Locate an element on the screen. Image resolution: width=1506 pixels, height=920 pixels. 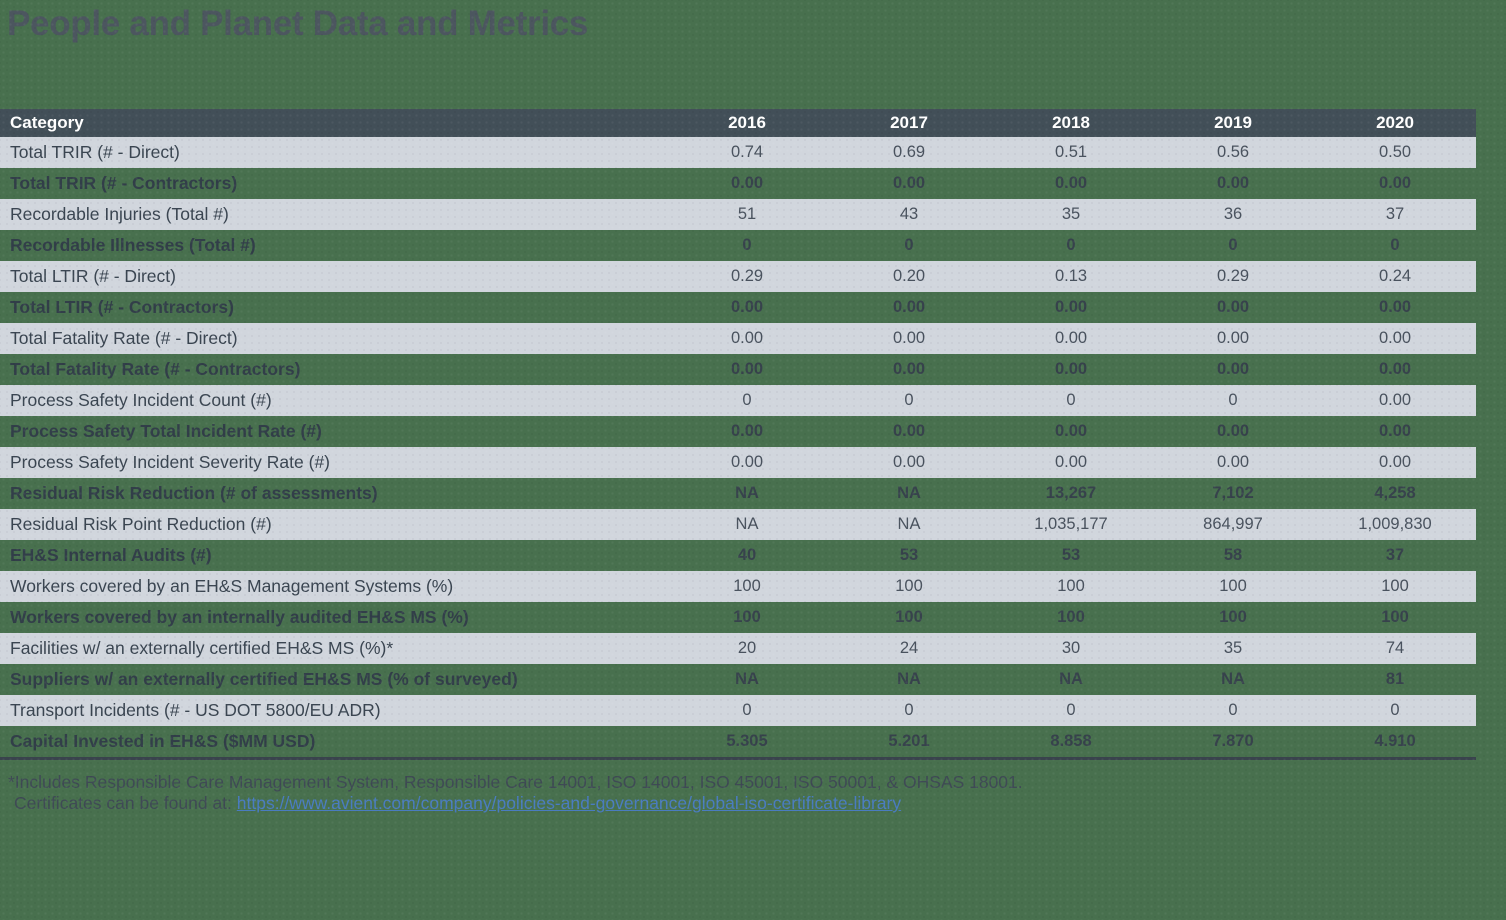
cell-value: 35 is located at coordinates (1071, 214).